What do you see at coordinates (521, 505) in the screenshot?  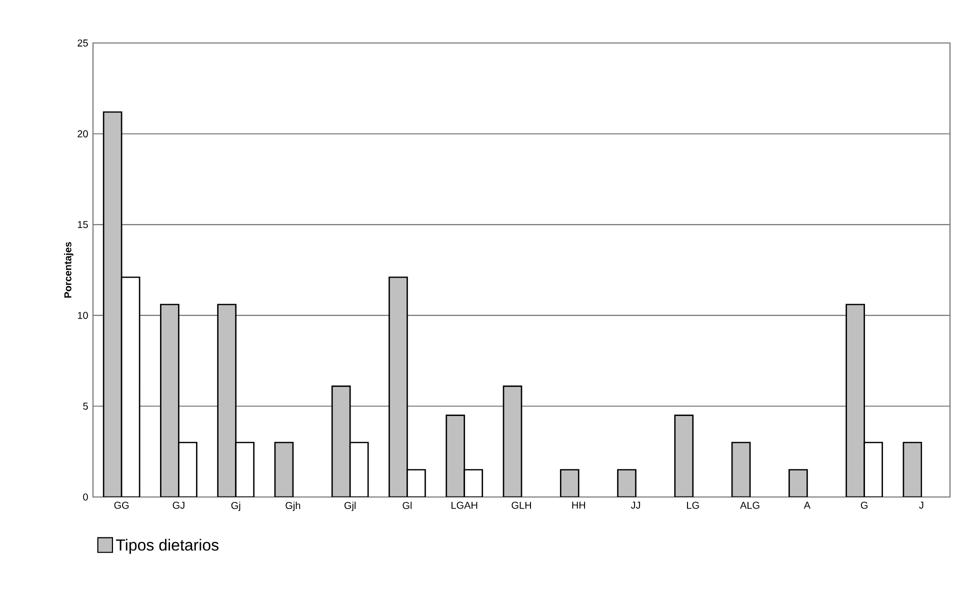 I see `x-tick-label: GLH` at bounding box center [521, 505].